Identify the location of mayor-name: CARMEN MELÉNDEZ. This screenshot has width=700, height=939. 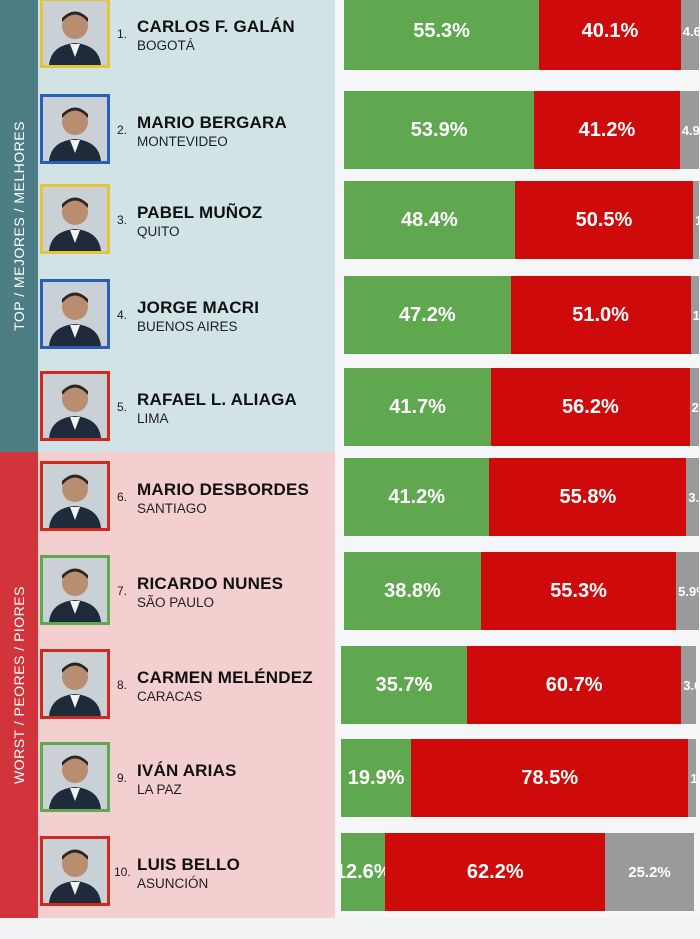
(225, 677).